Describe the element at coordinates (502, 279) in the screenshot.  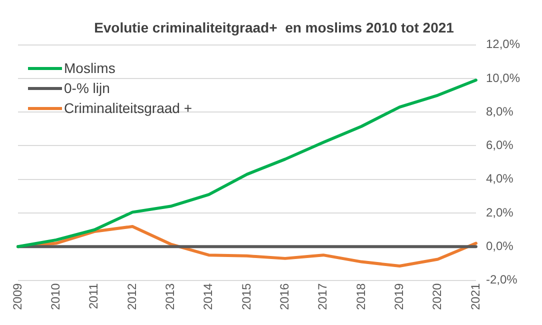
I see `y-tick-label: -2,0%` at that location.